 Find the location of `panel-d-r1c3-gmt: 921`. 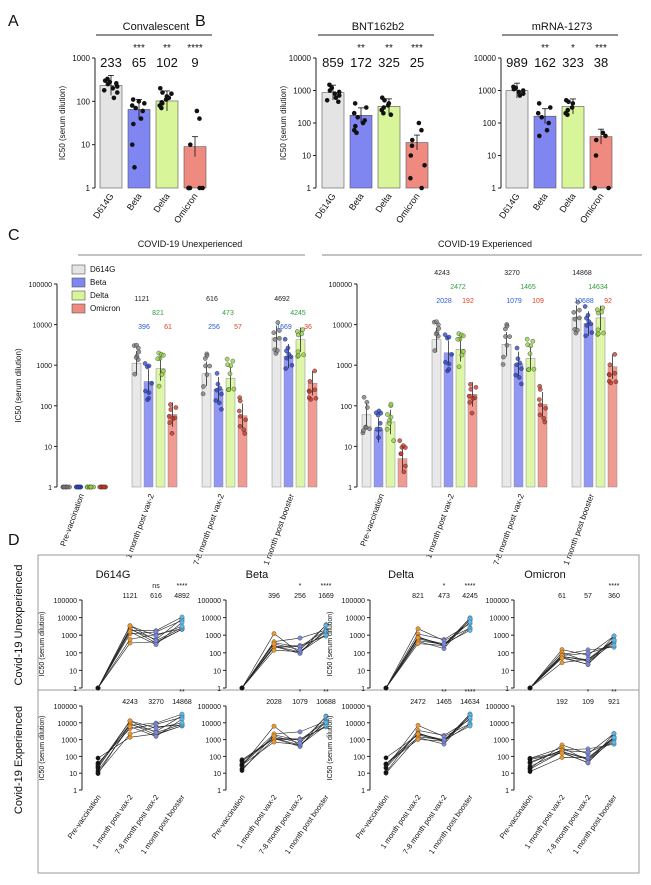

panel-d-r1c3-gmt: 921 is located at coordinates (614, 702).